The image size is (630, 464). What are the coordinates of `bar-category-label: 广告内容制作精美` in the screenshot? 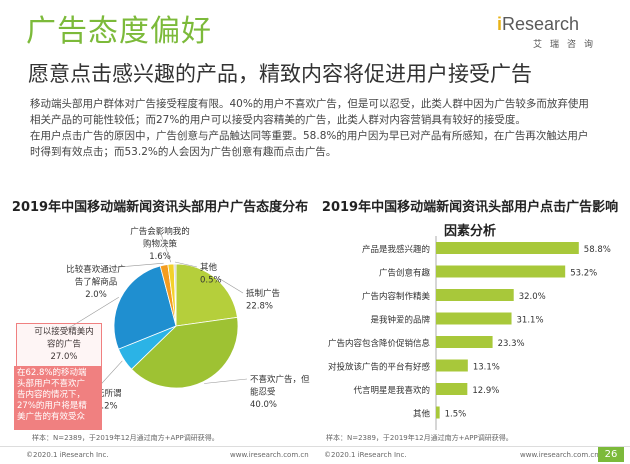 It's located at (396, 296).